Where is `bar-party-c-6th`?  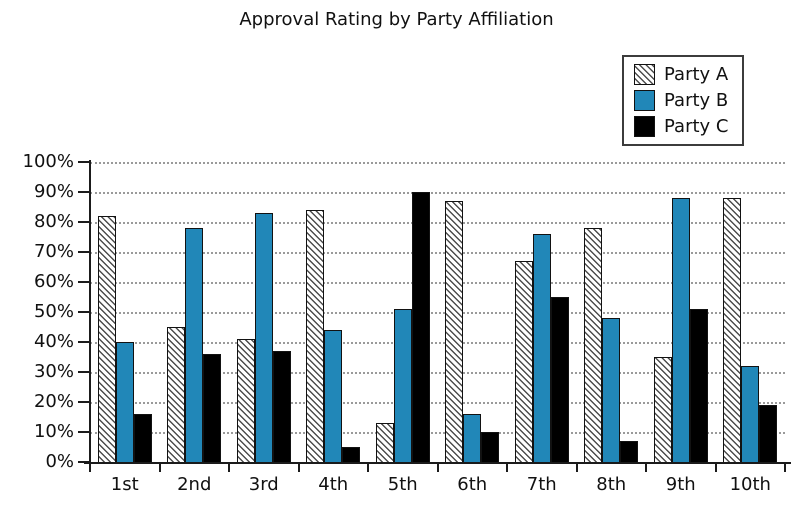 bar-party-c-6th is located at coordinates (490, 447).